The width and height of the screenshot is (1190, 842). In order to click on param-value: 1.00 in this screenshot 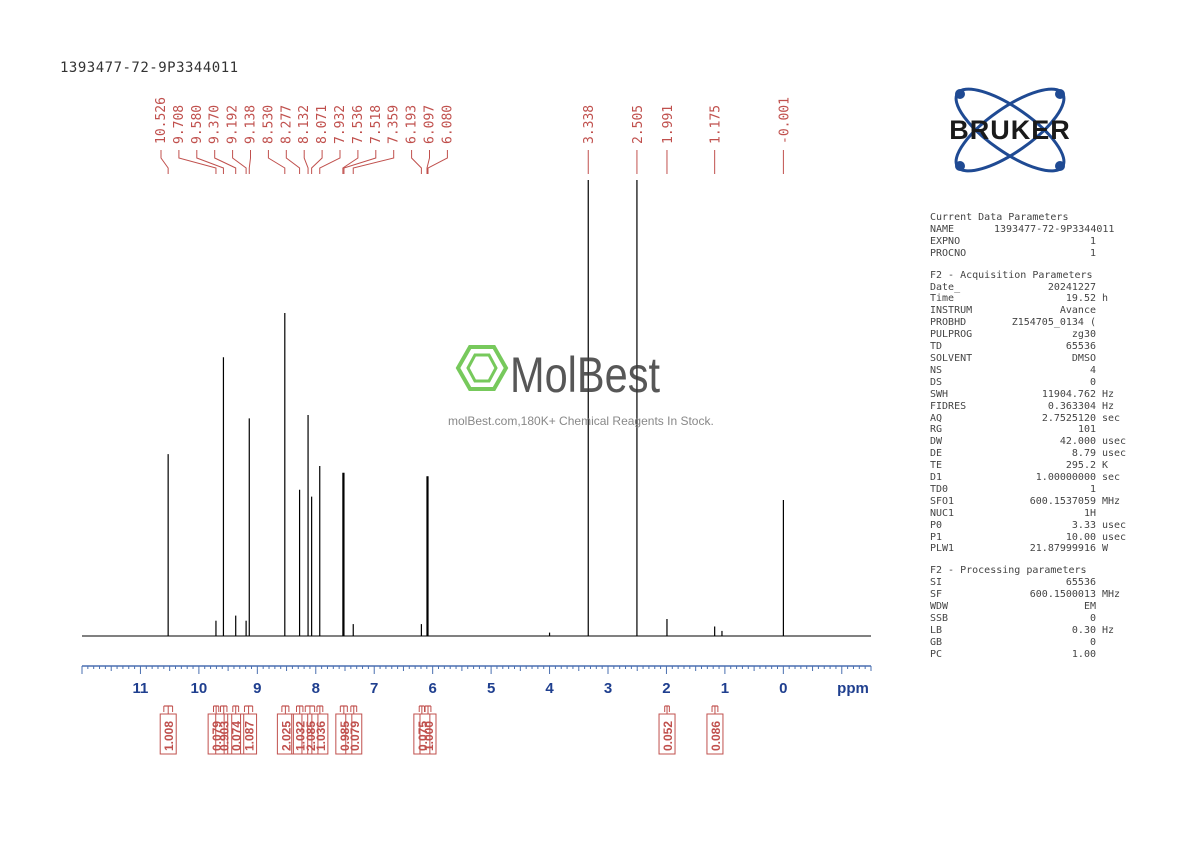, I will do `click(1083, 654)`.